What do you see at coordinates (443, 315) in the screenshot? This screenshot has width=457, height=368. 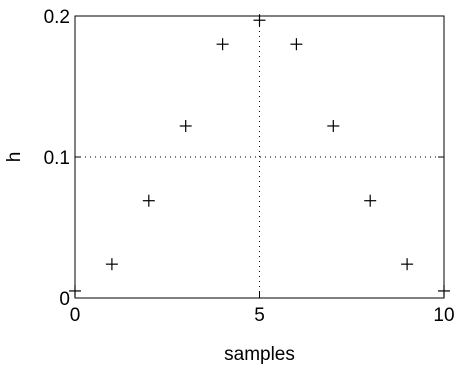 I see `x-tick-label: 10` at bounding box center [443, 315].